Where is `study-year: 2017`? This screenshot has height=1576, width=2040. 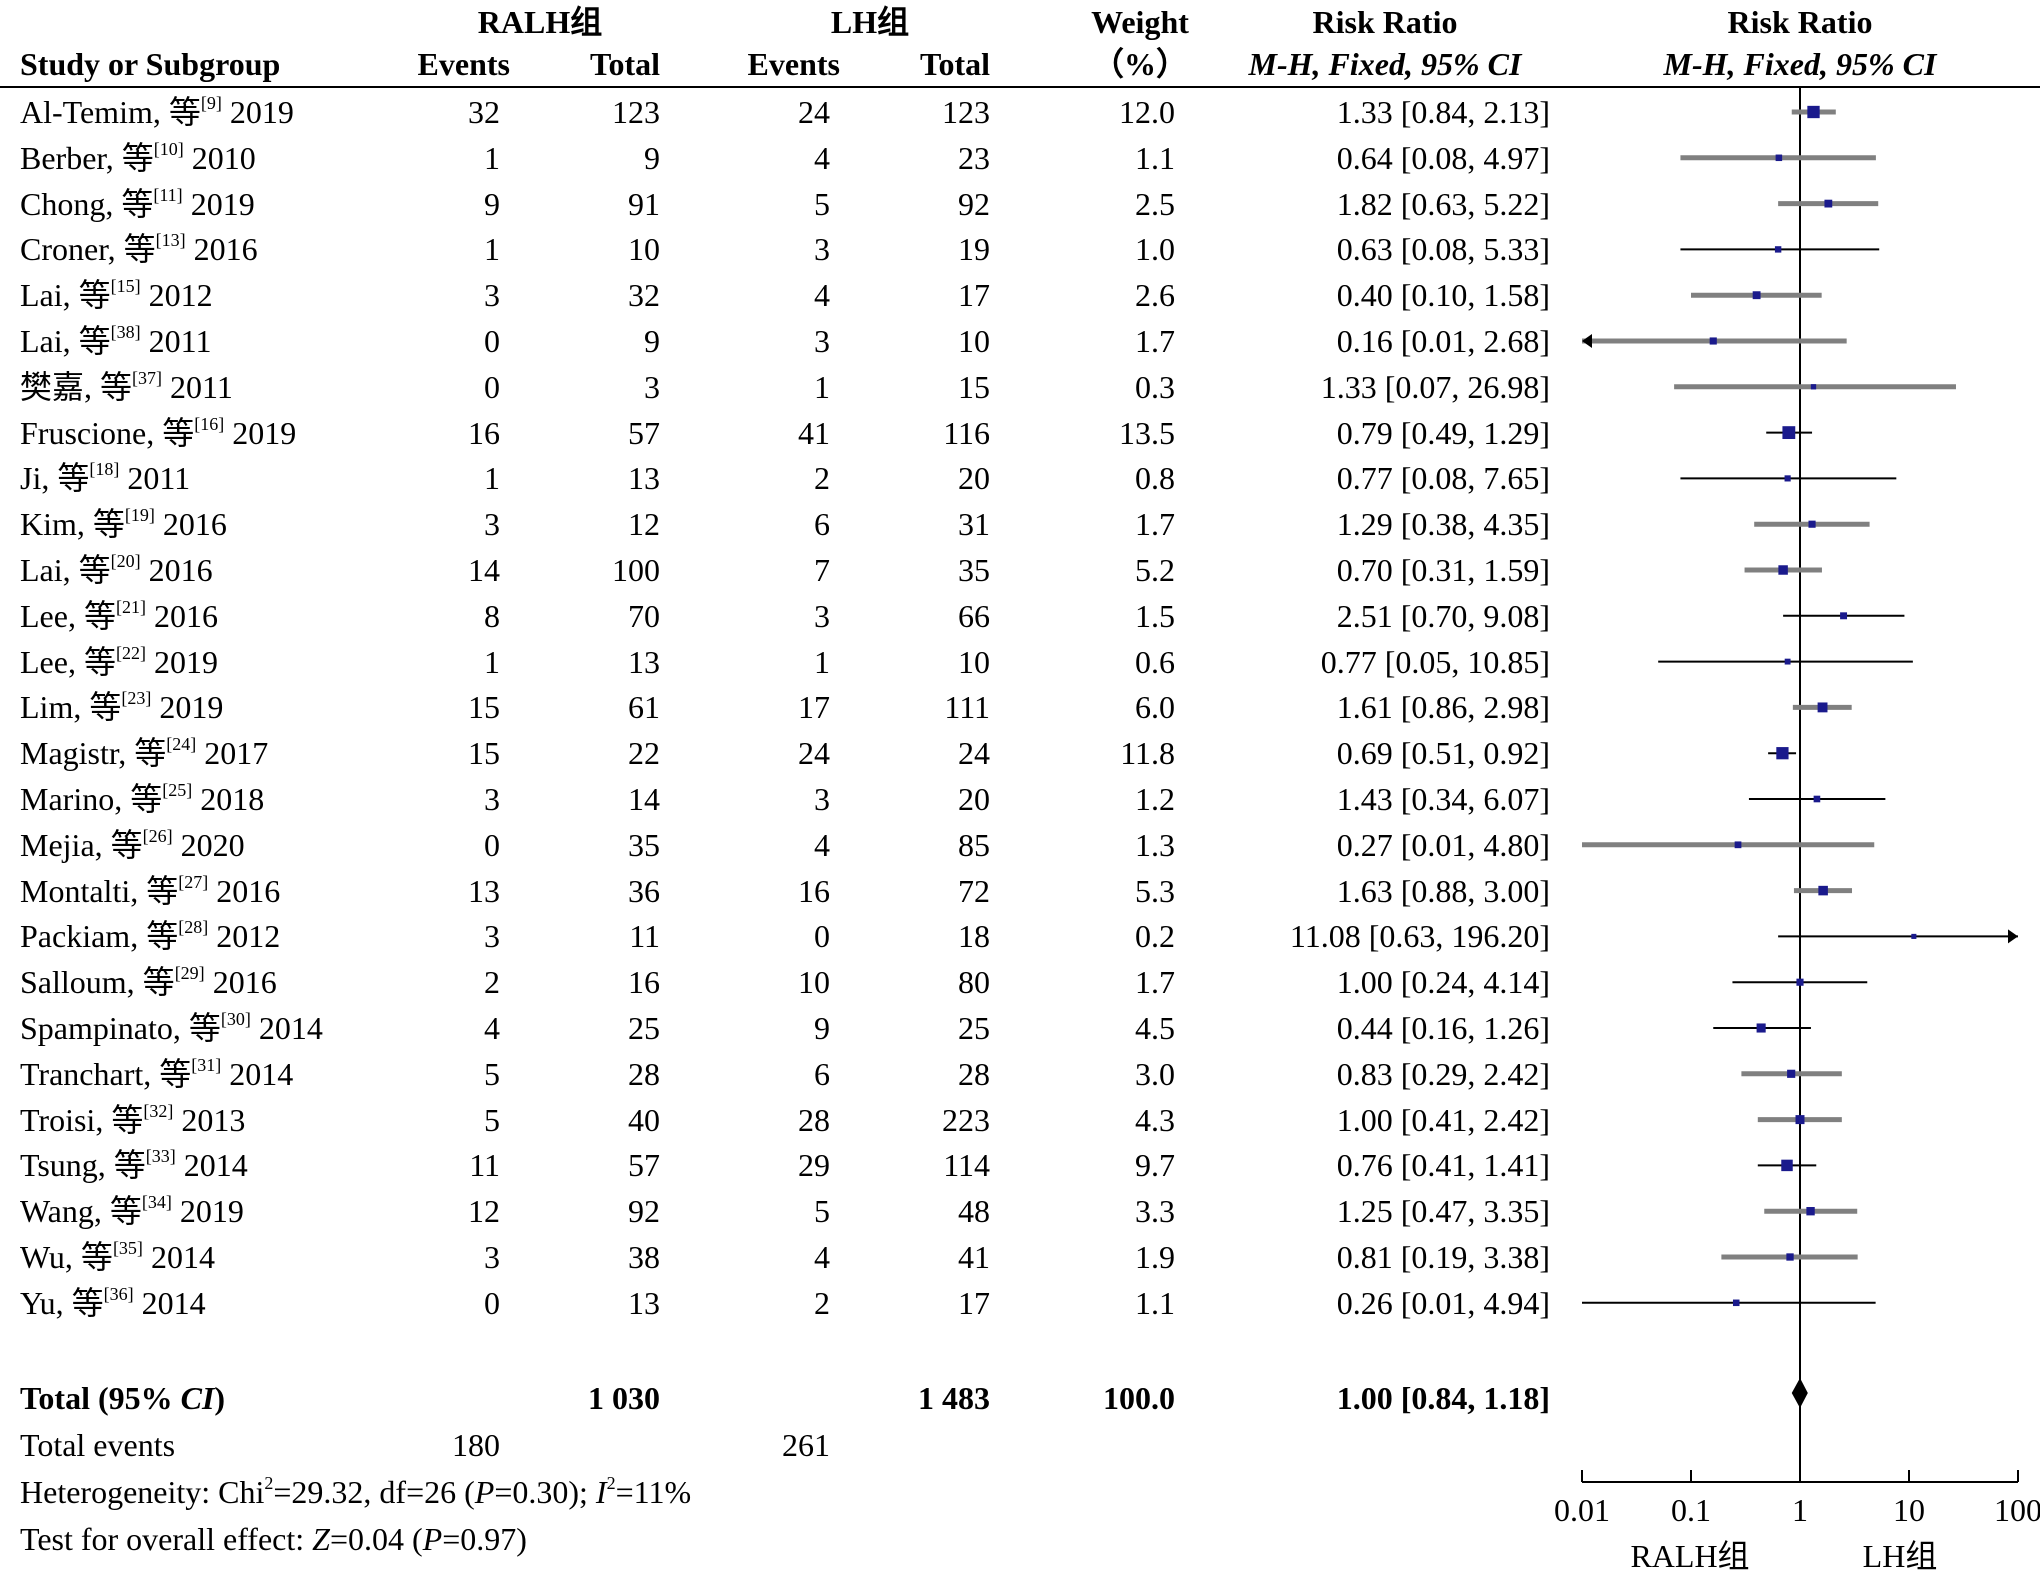 study-year: 2017 is located at coordinates (236, 753).